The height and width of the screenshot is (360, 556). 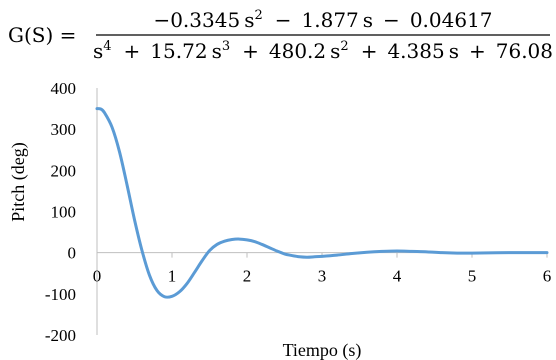 What do you see at coordinates (18, 181) in the screenshot?
I see `y-axis-title: Pitch (deg)` at bounding box center [18, 181].